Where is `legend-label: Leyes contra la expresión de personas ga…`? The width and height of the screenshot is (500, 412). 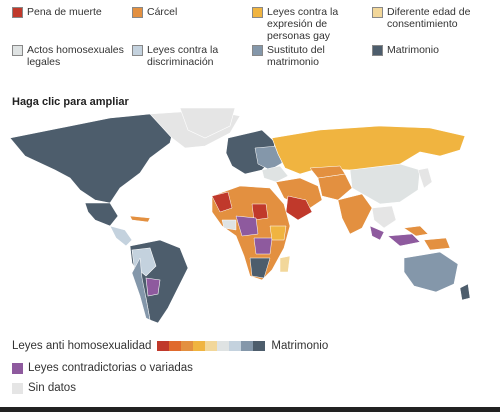 legend-label: Leyes contra la expresión de personas ga… is located at coordinates (303, 24).